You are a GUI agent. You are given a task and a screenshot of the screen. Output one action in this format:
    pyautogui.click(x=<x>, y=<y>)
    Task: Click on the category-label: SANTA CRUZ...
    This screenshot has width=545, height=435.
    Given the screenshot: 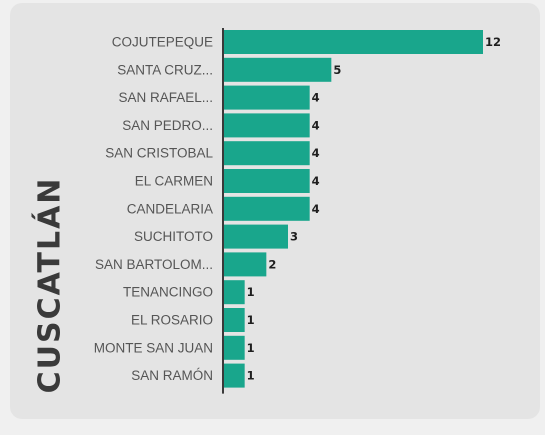 What is the action you would take?
    pyautogui.click(x=165, y=69)
    